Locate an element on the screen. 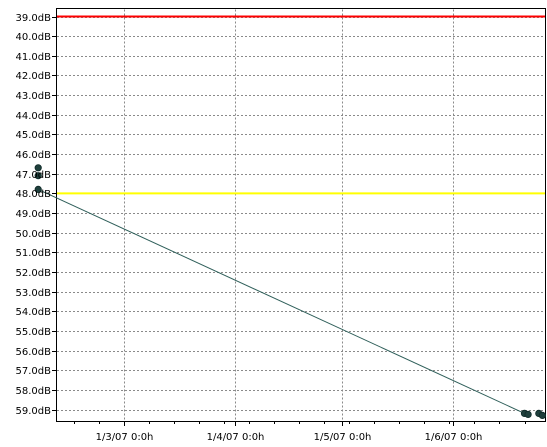  y-tick-label: 57.0dB is located at coordinates (34, 371).